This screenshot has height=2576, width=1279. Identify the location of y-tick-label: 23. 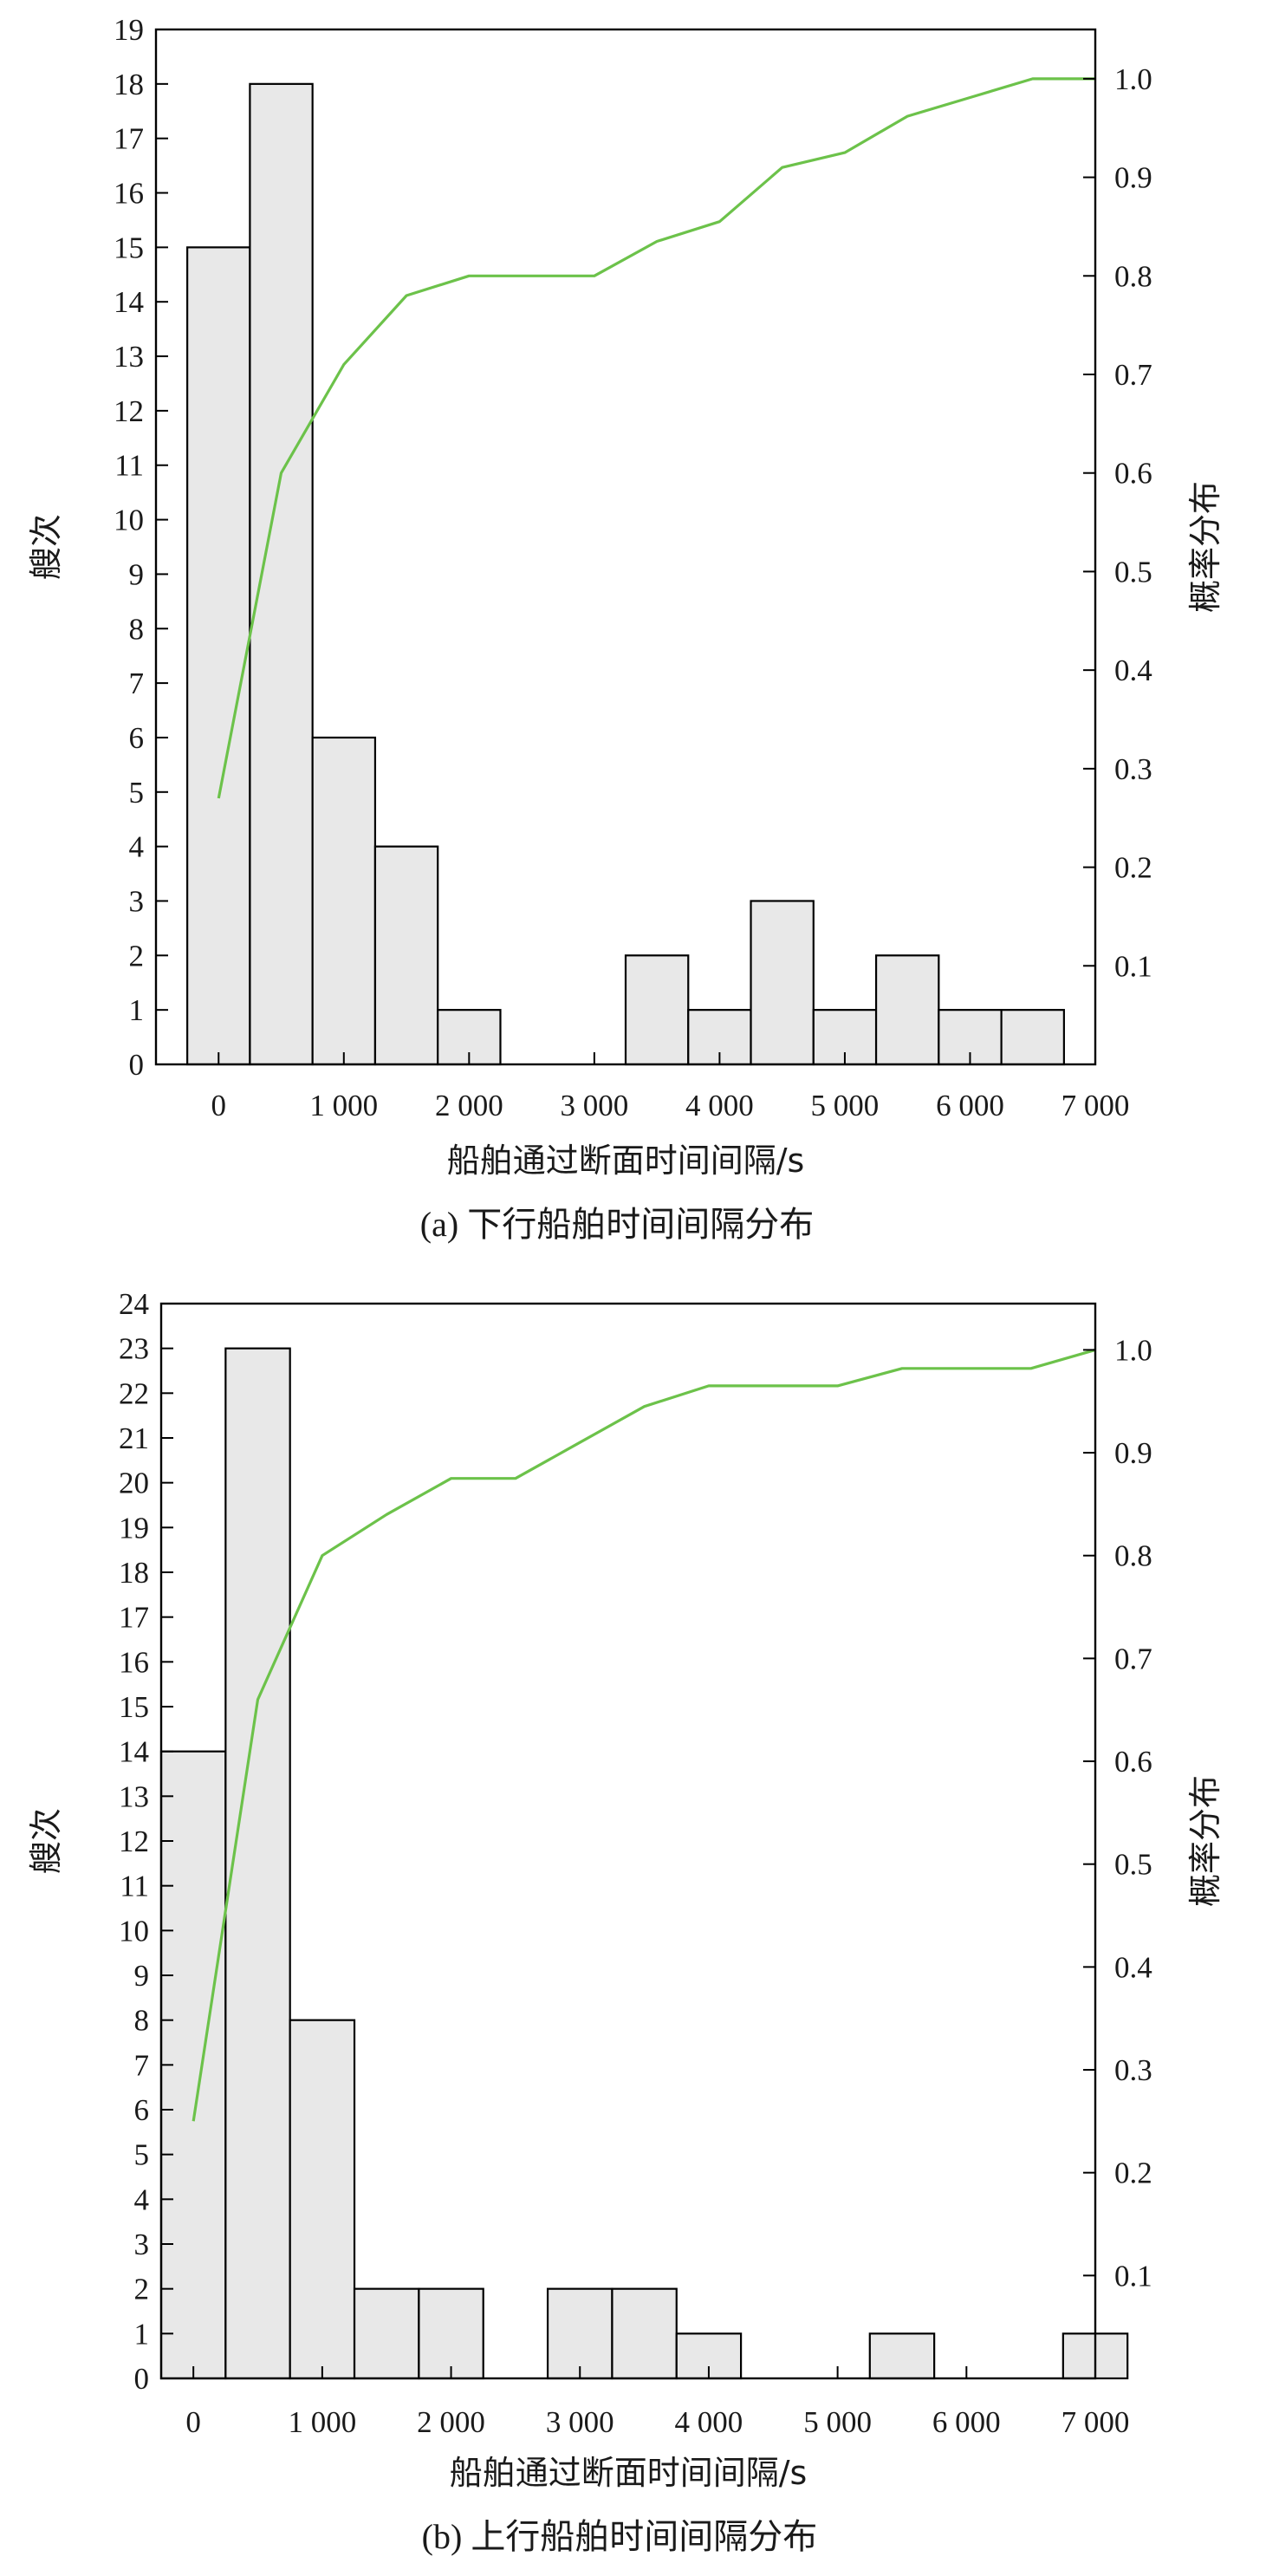
(134, 1349).